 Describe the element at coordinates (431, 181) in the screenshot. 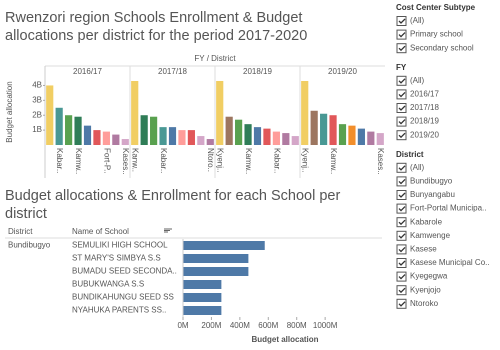

I see `filter-option: Bundibugyo` at that location.